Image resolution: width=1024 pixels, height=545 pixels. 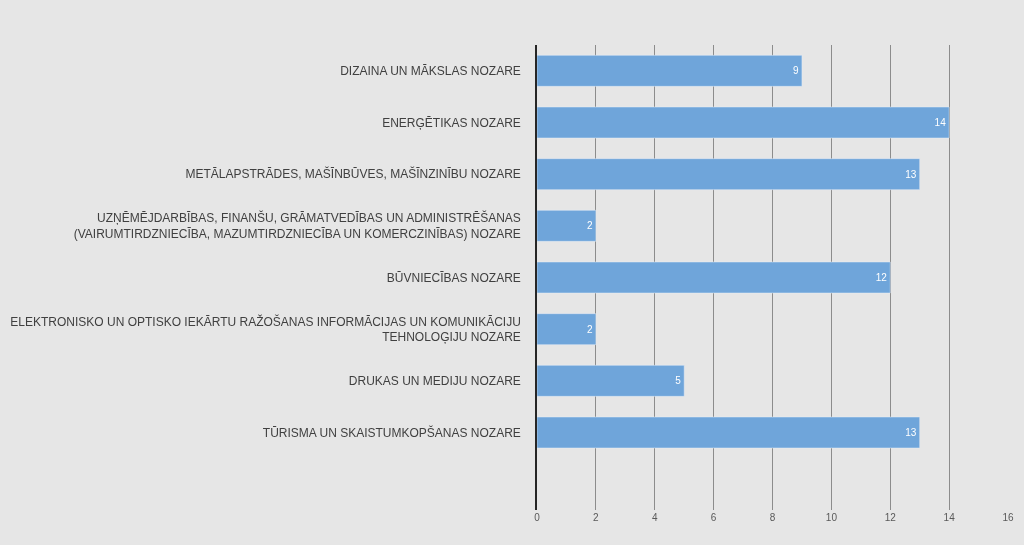 I want to click on x-tick-label: 8, so click(x=772, y=517).